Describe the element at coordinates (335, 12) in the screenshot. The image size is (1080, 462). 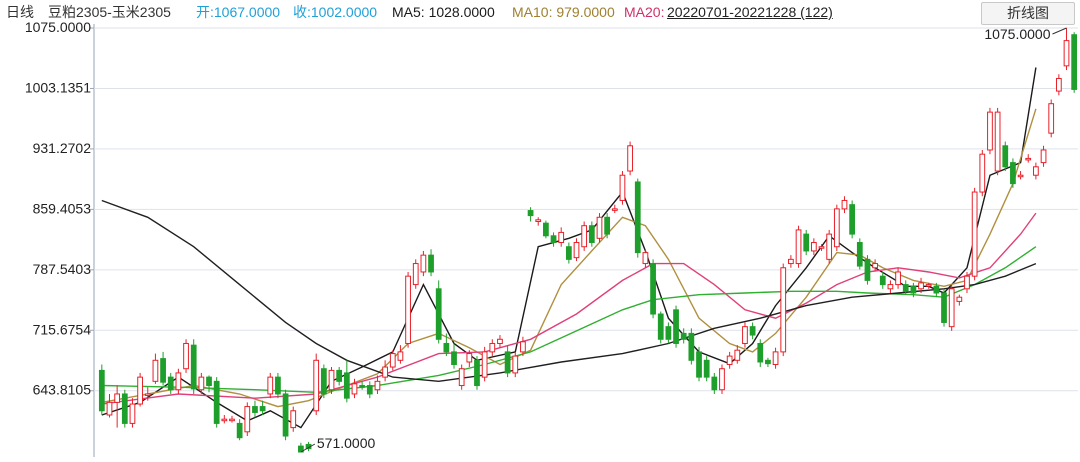
I see `close-price-label: 收:1002.0000` at that location.